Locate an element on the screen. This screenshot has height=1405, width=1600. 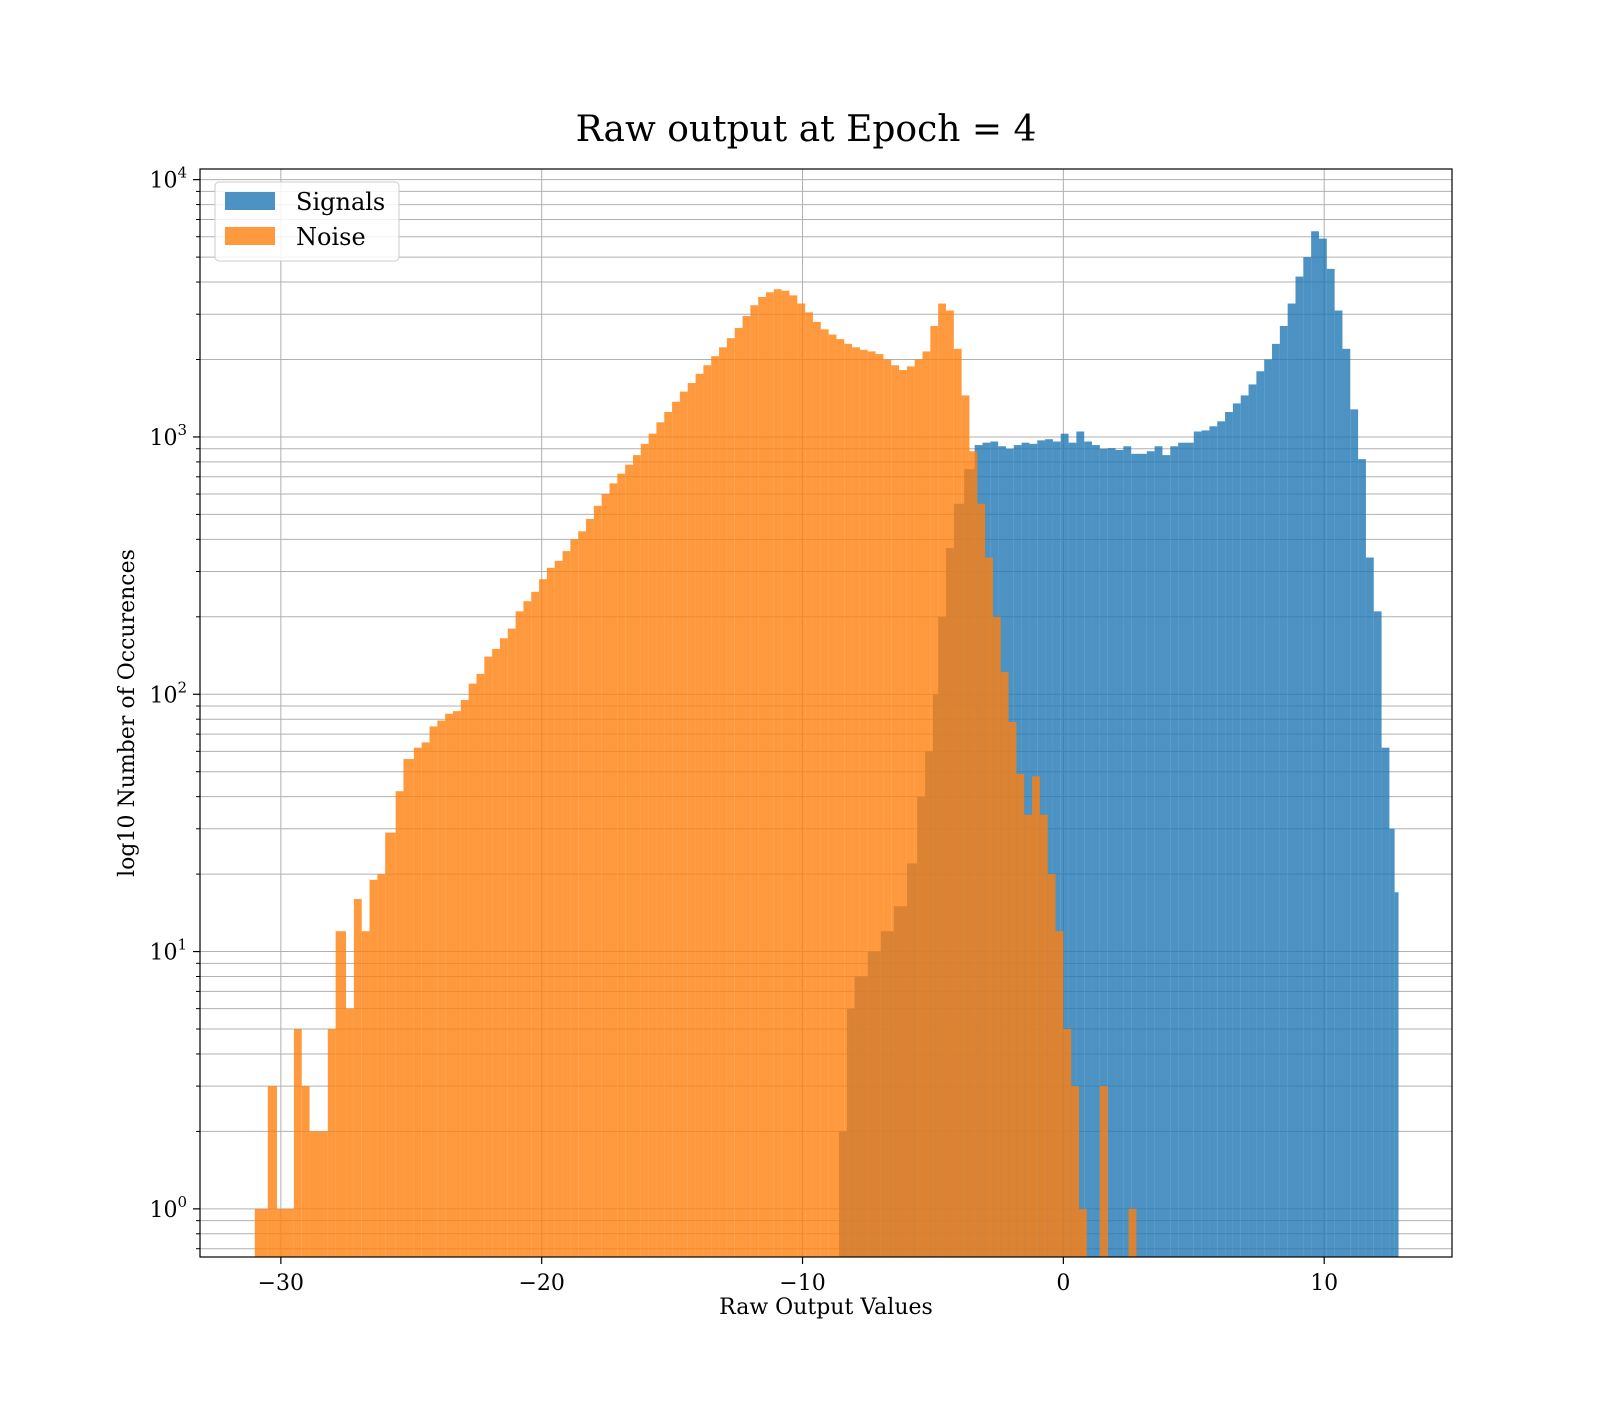
legend-label-signals: Signals is located at coordinates (340, 202).